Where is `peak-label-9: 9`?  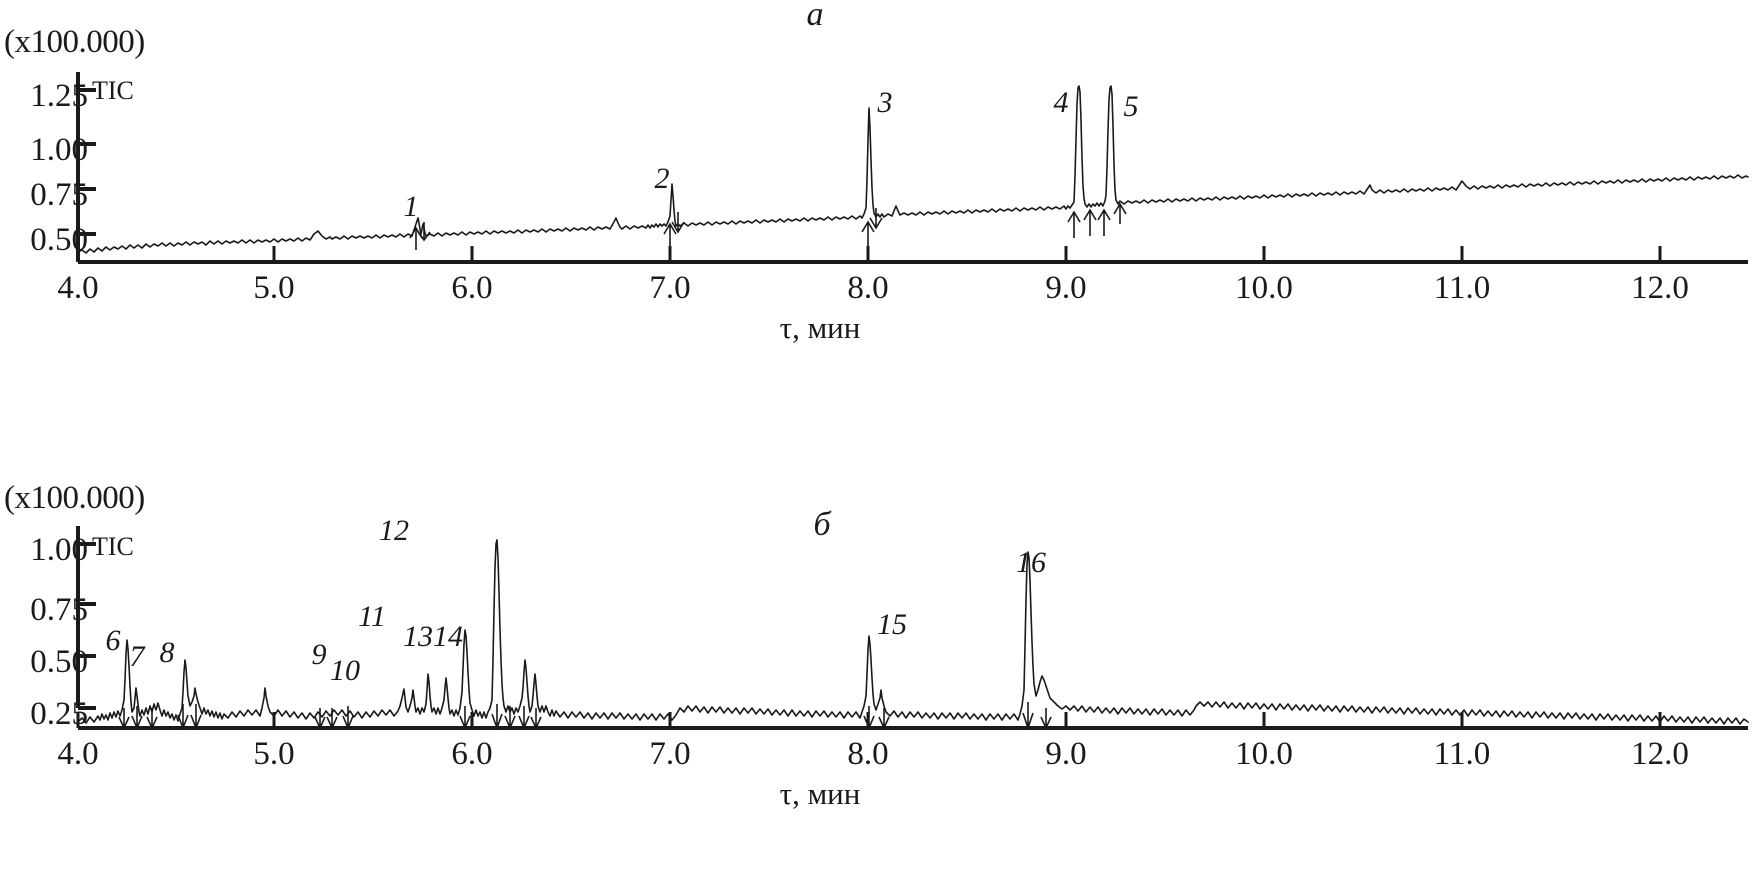 peak-label-9: 9 is located at coordinates (319, 654).